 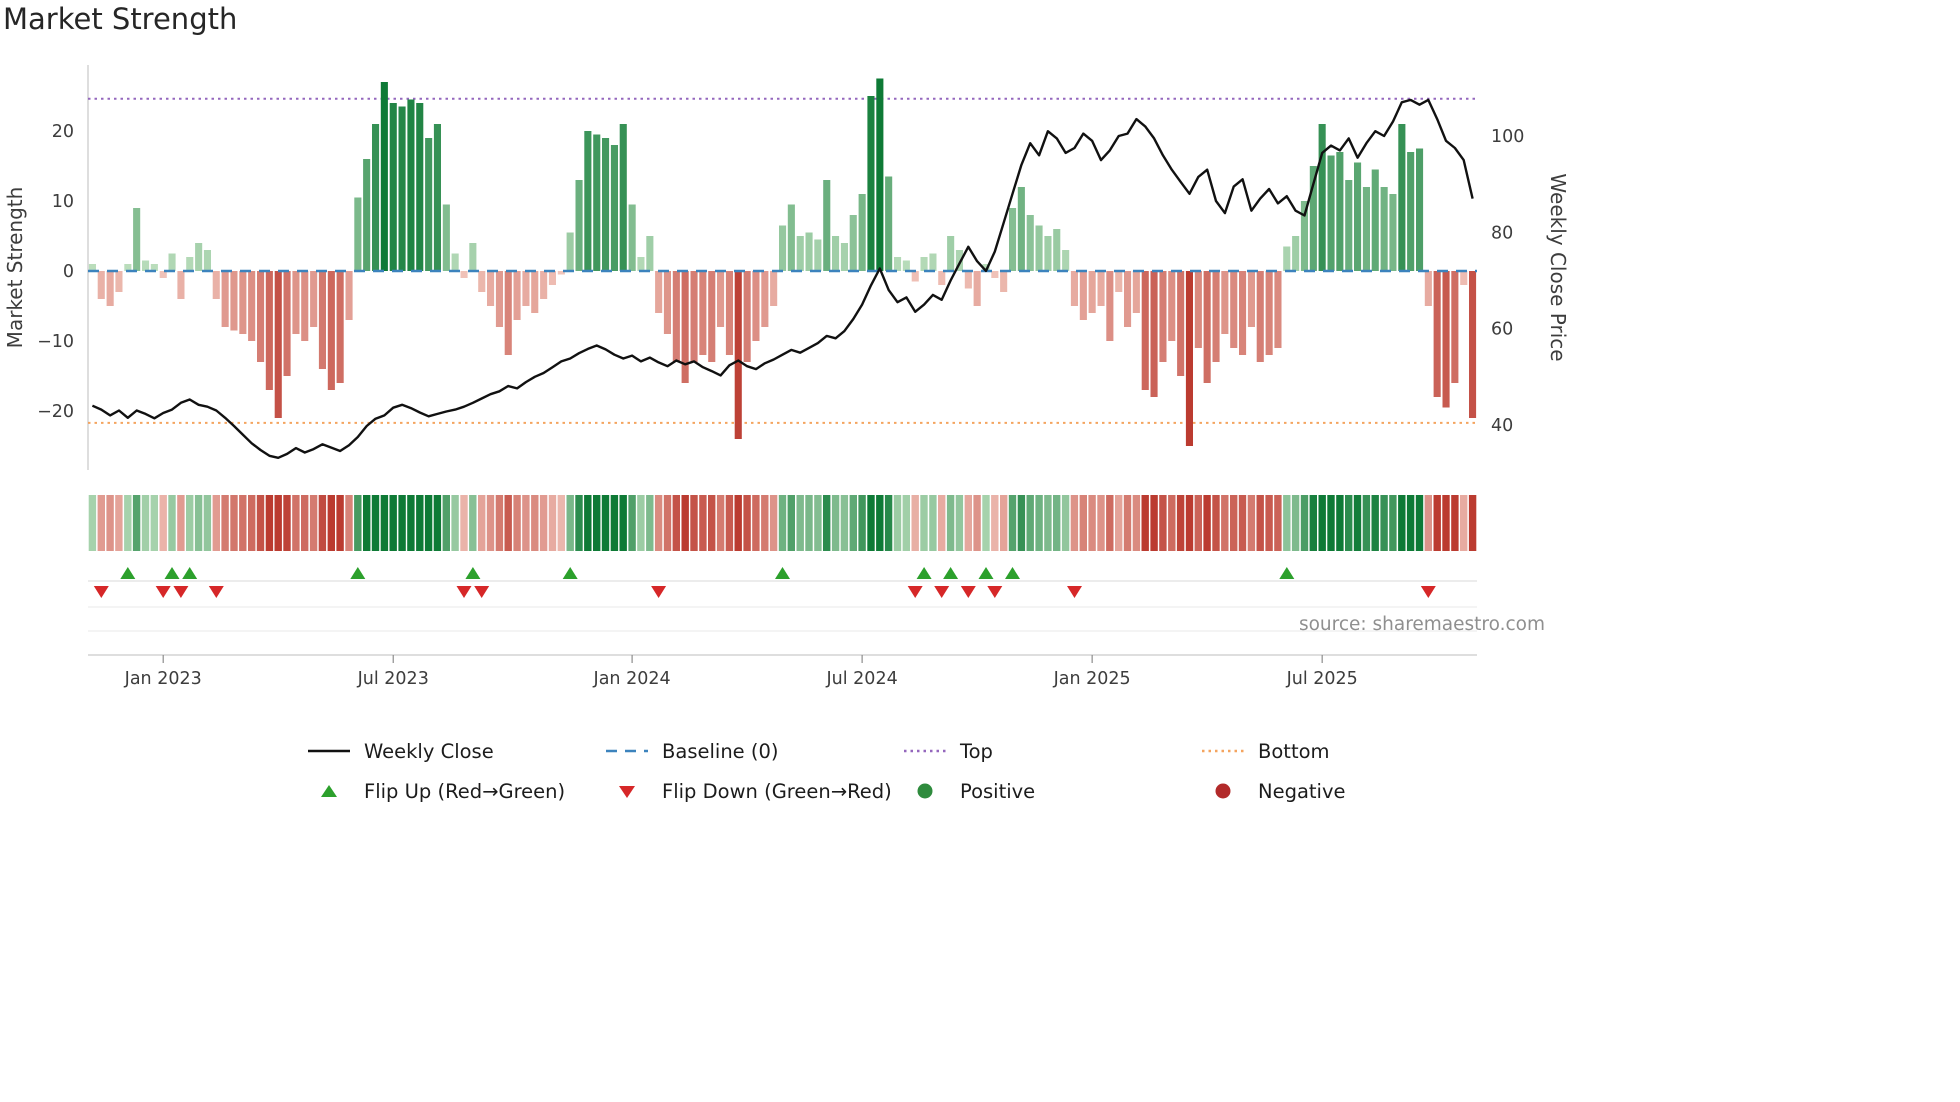 I want to click on baseline-dashed-line-icon, so click(x=627, y=751).